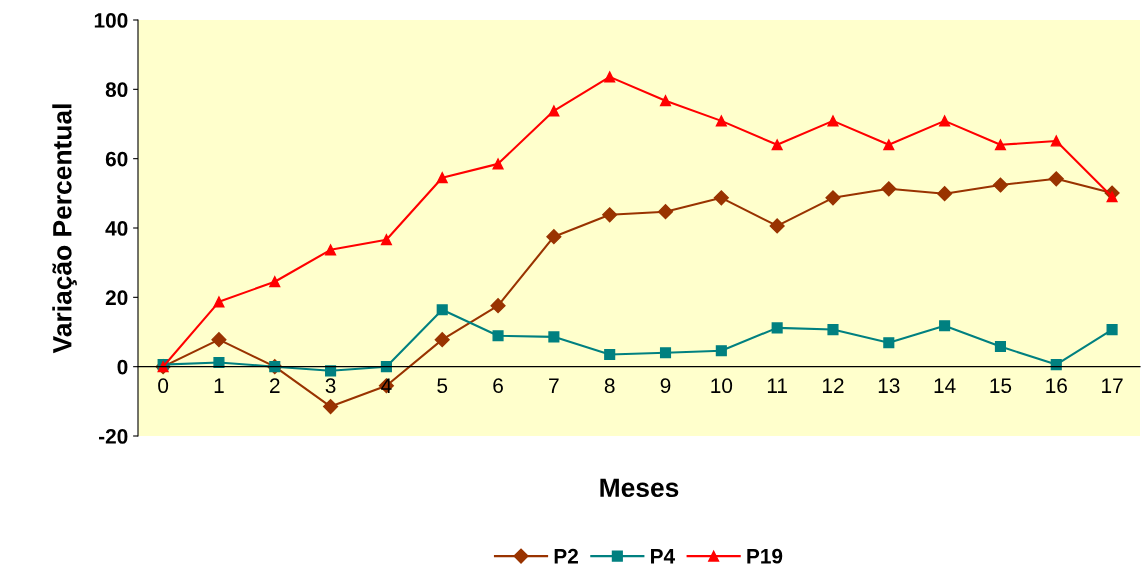 The height and width of the screenshot is (579, 1145). Describe the element at coordinates (219, 385) in the screenshot. I see `x-tick-label: 1` at that location.